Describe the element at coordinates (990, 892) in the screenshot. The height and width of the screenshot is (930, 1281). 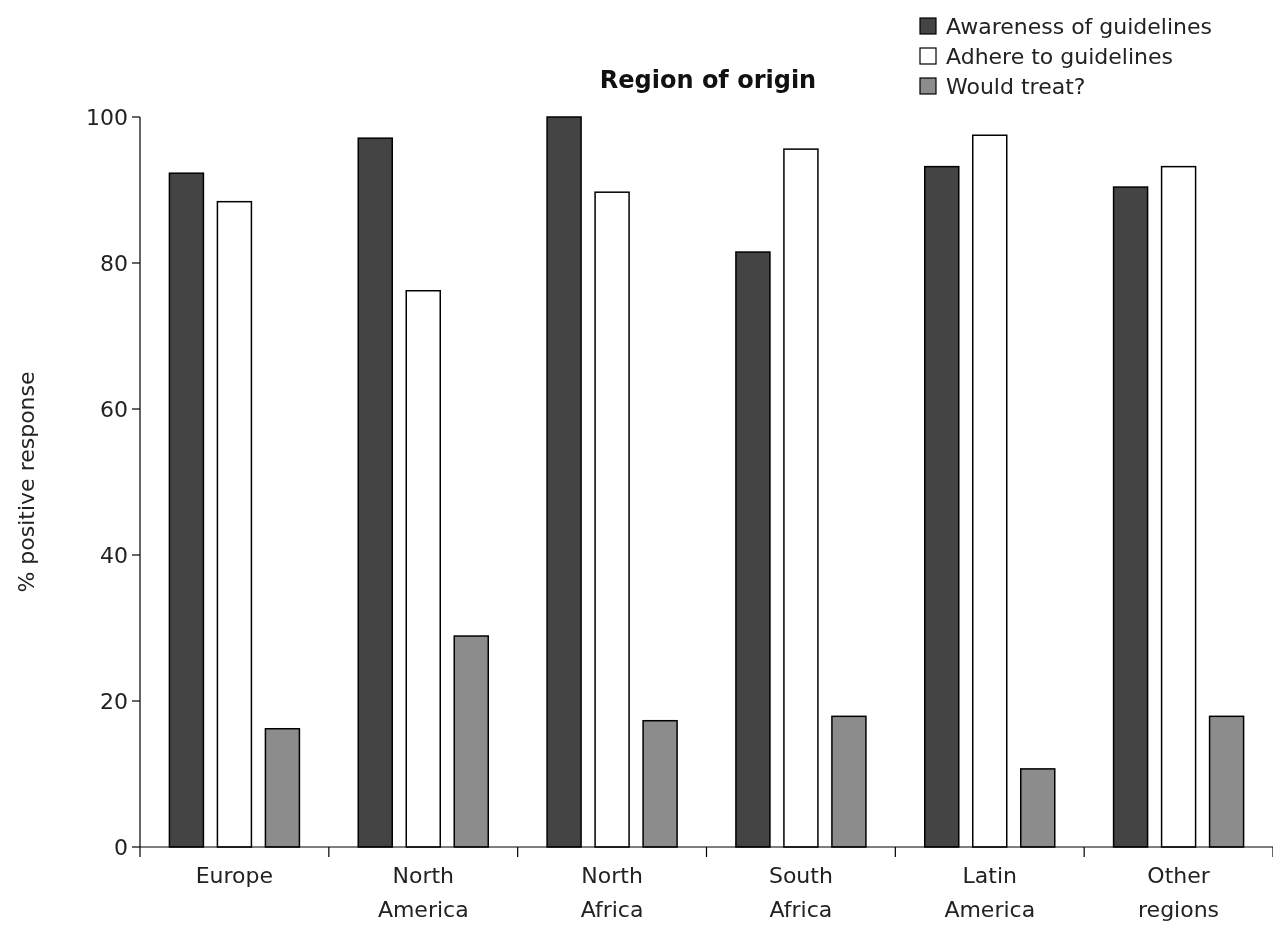
I see `x-tick-label: Latin America` at that location.